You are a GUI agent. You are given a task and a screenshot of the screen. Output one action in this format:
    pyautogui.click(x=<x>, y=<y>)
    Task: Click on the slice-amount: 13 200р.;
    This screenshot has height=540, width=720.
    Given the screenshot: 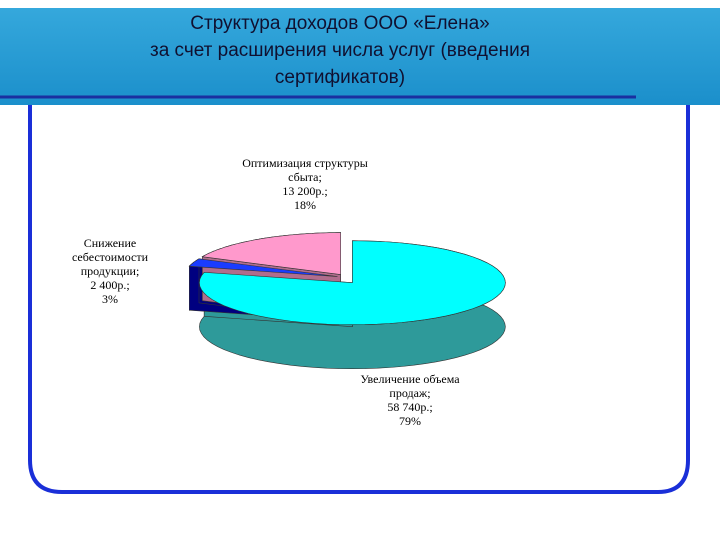 What is the action you would take?
    pyautogui.click(x=305, y=191)
    